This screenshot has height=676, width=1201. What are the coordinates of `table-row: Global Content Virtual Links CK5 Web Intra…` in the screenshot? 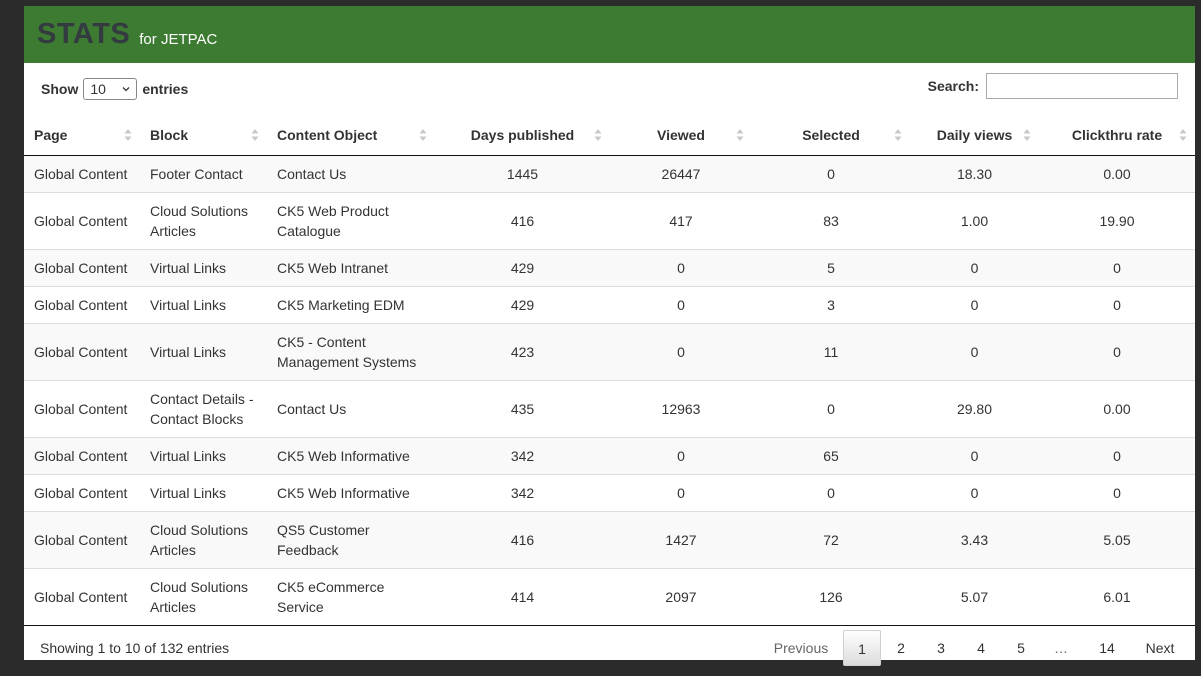 It's located at (609, 267).